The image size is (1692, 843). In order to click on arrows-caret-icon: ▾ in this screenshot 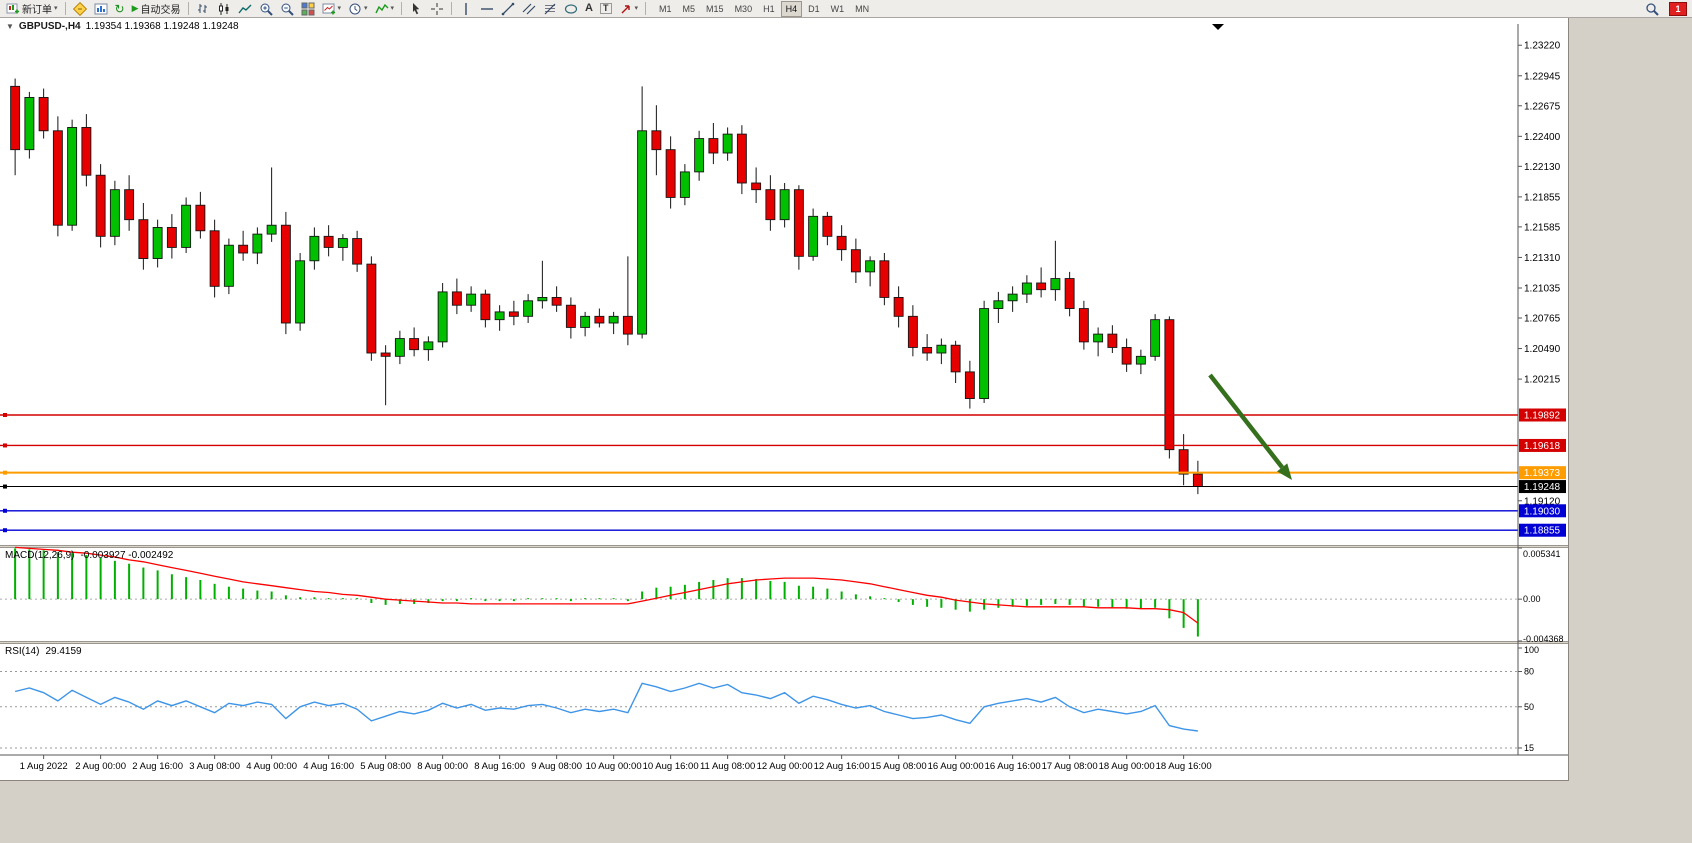, I will do `click(636, 8)`.